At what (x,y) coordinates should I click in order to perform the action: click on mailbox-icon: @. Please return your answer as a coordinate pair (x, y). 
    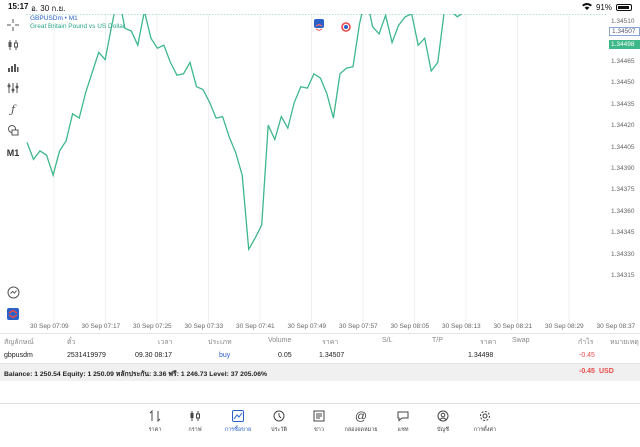
    Looking at the image, I should click on (361, 416).